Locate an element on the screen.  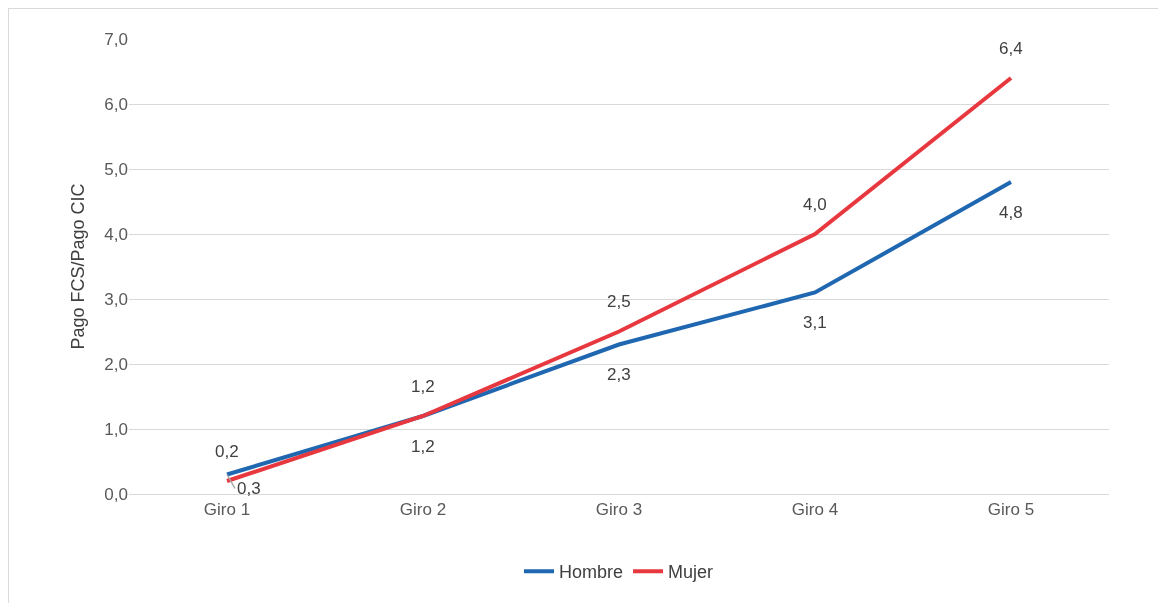
data-label: 0,2 is located at coordinates (227, 451).